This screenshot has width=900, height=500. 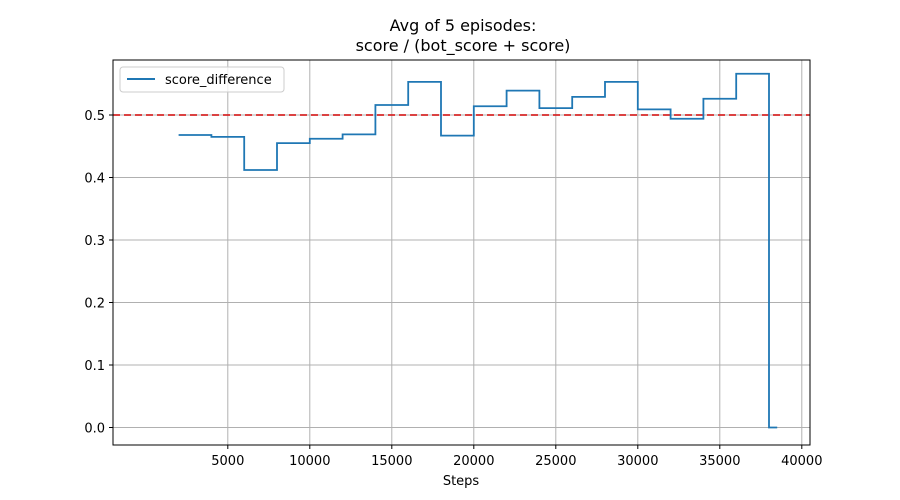 I want to click on y-tick-label: 0.1, so click(x=94, y=366).